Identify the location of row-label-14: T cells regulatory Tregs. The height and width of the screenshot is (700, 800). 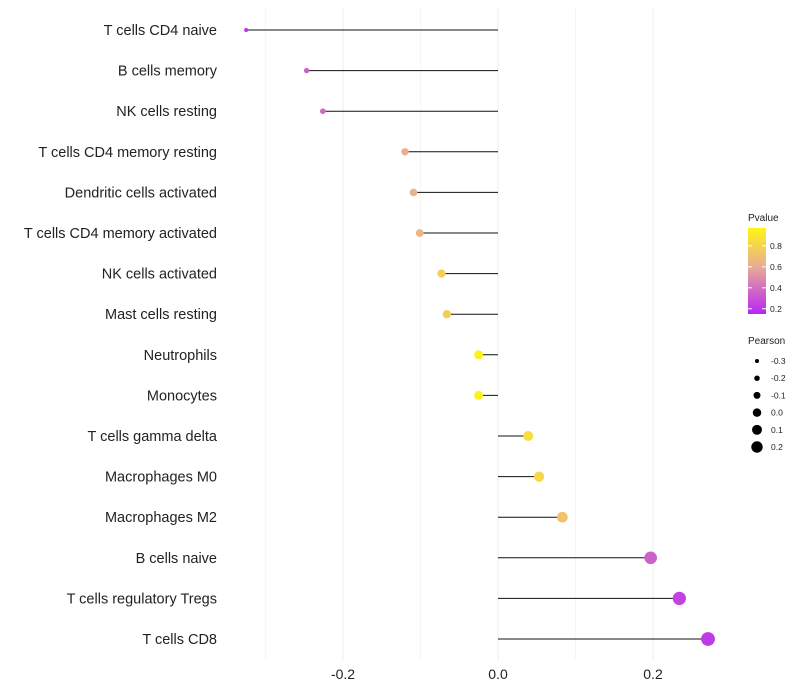
(142, 599).